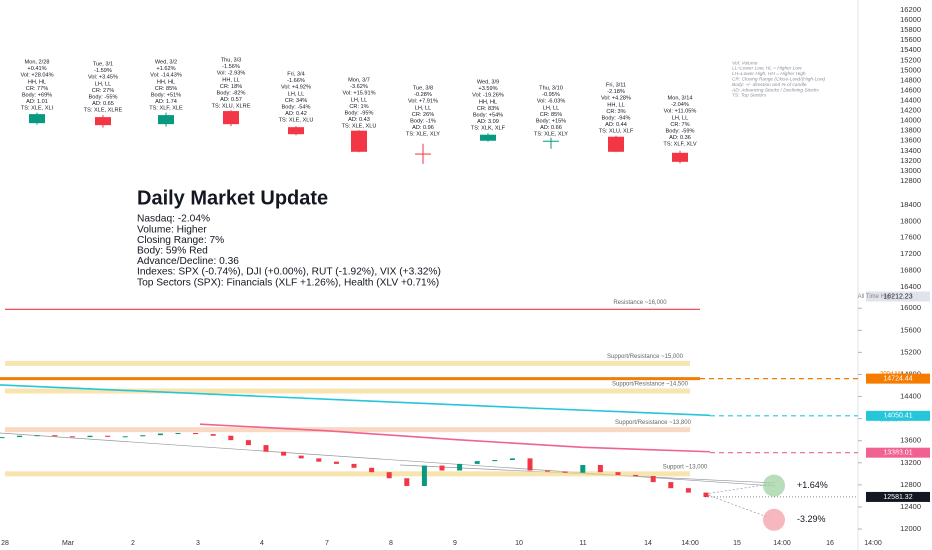 The width and height of the screenshot is (932, 550). What do you see at coordinates (910, 506) in the screenshot?
I see `y-tick-label: 12400` at bounding box center [910, 506].